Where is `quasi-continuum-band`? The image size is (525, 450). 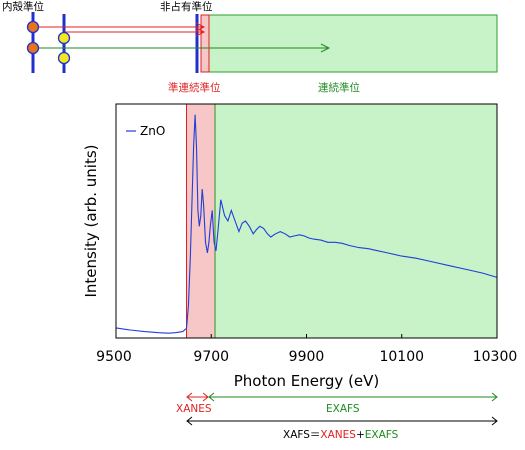 quasi-continuum-band is located at coordinates (205, 43).